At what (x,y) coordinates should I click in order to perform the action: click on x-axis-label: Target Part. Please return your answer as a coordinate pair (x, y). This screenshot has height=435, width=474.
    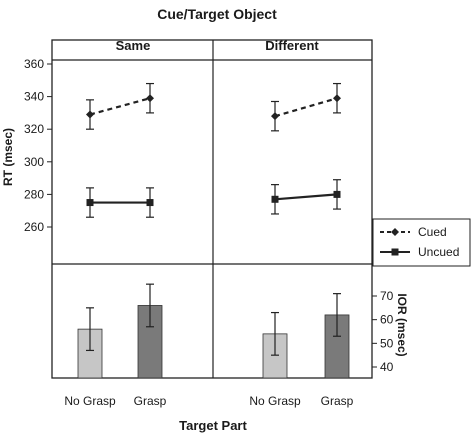
    Looking at the image, I should click on (213, 425).